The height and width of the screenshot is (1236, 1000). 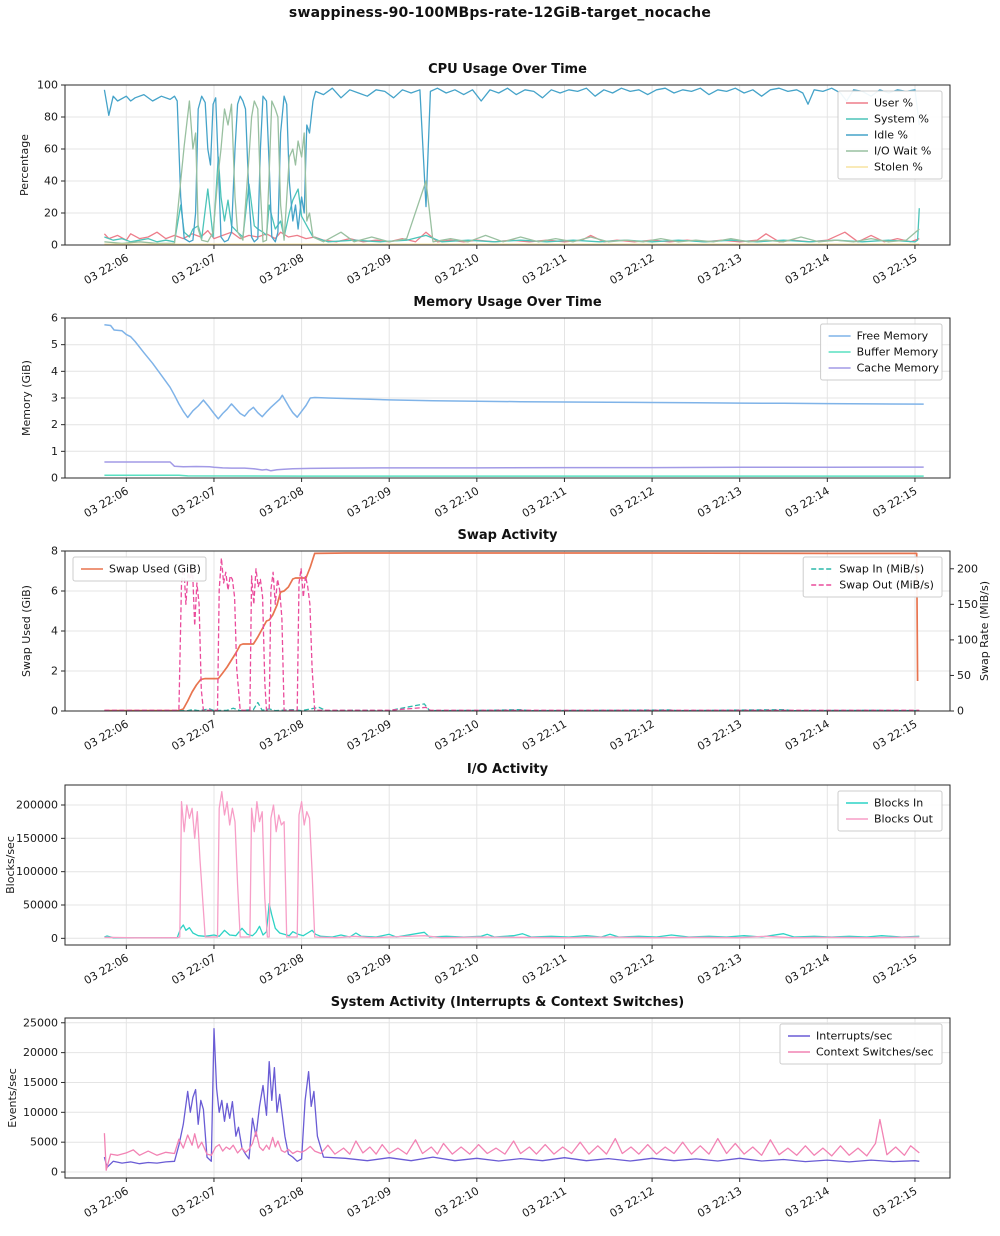 What do you see at coordinates (512, 199) in the screenshot?
I see `series-system` at bounding box center [512, 199].